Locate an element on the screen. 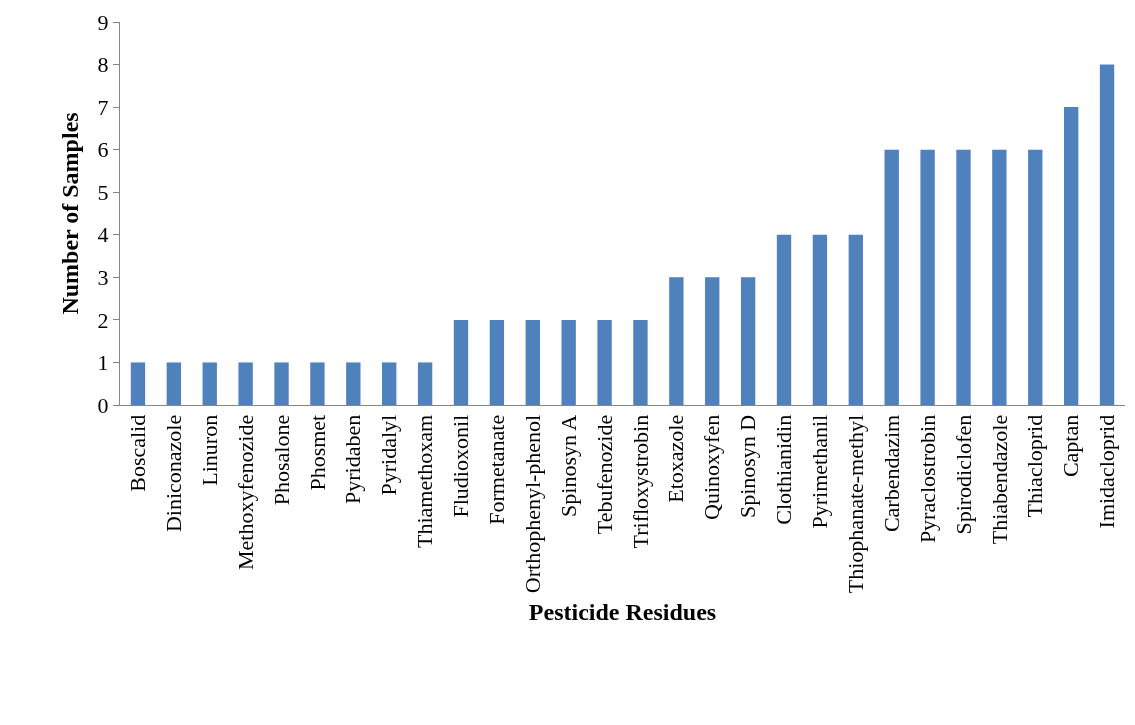 This screenshot has height=725, width=1135. x-tick-label: Boscalid is located at coordinates (138, 453).